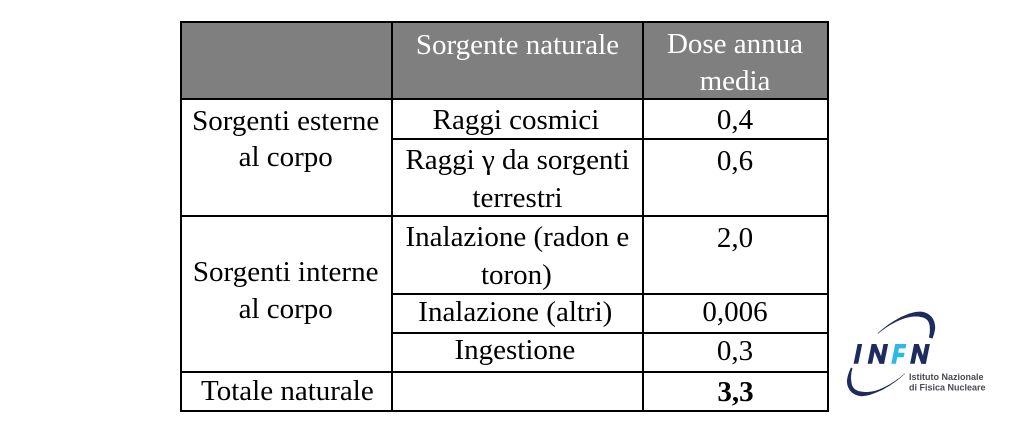 This screenshot has width=1011, height=433. I want to click on svg-text: Istituto Nazionale, so click(946, 377).